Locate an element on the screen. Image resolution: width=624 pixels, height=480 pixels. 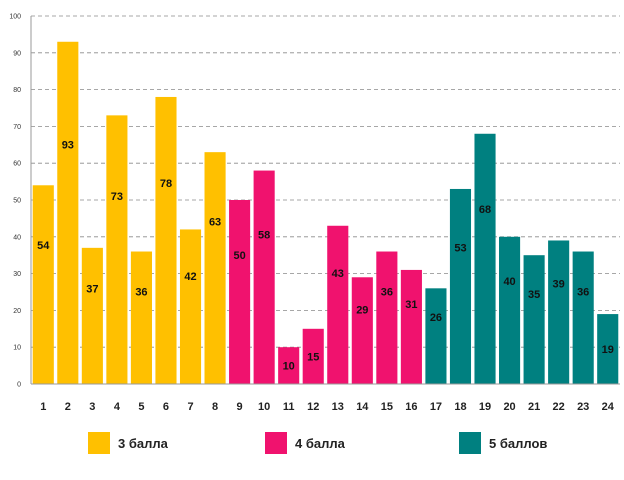
data-label-20: 40 is located at coordinates (509, 282).